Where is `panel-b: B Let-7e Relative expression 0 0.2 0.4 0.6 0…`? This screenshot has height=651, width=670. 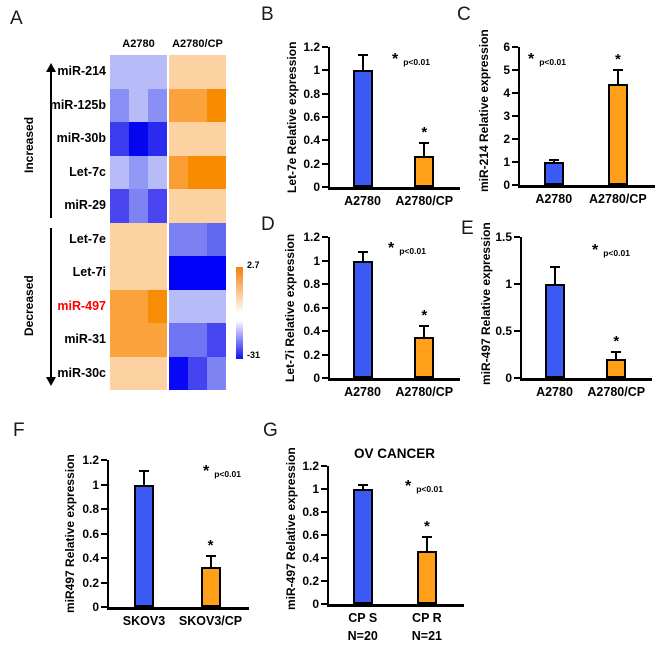 panel-b: B Let-7e Relative expression 0 0.2 0.4 0.6 0… is located at coordinates (360, 105).